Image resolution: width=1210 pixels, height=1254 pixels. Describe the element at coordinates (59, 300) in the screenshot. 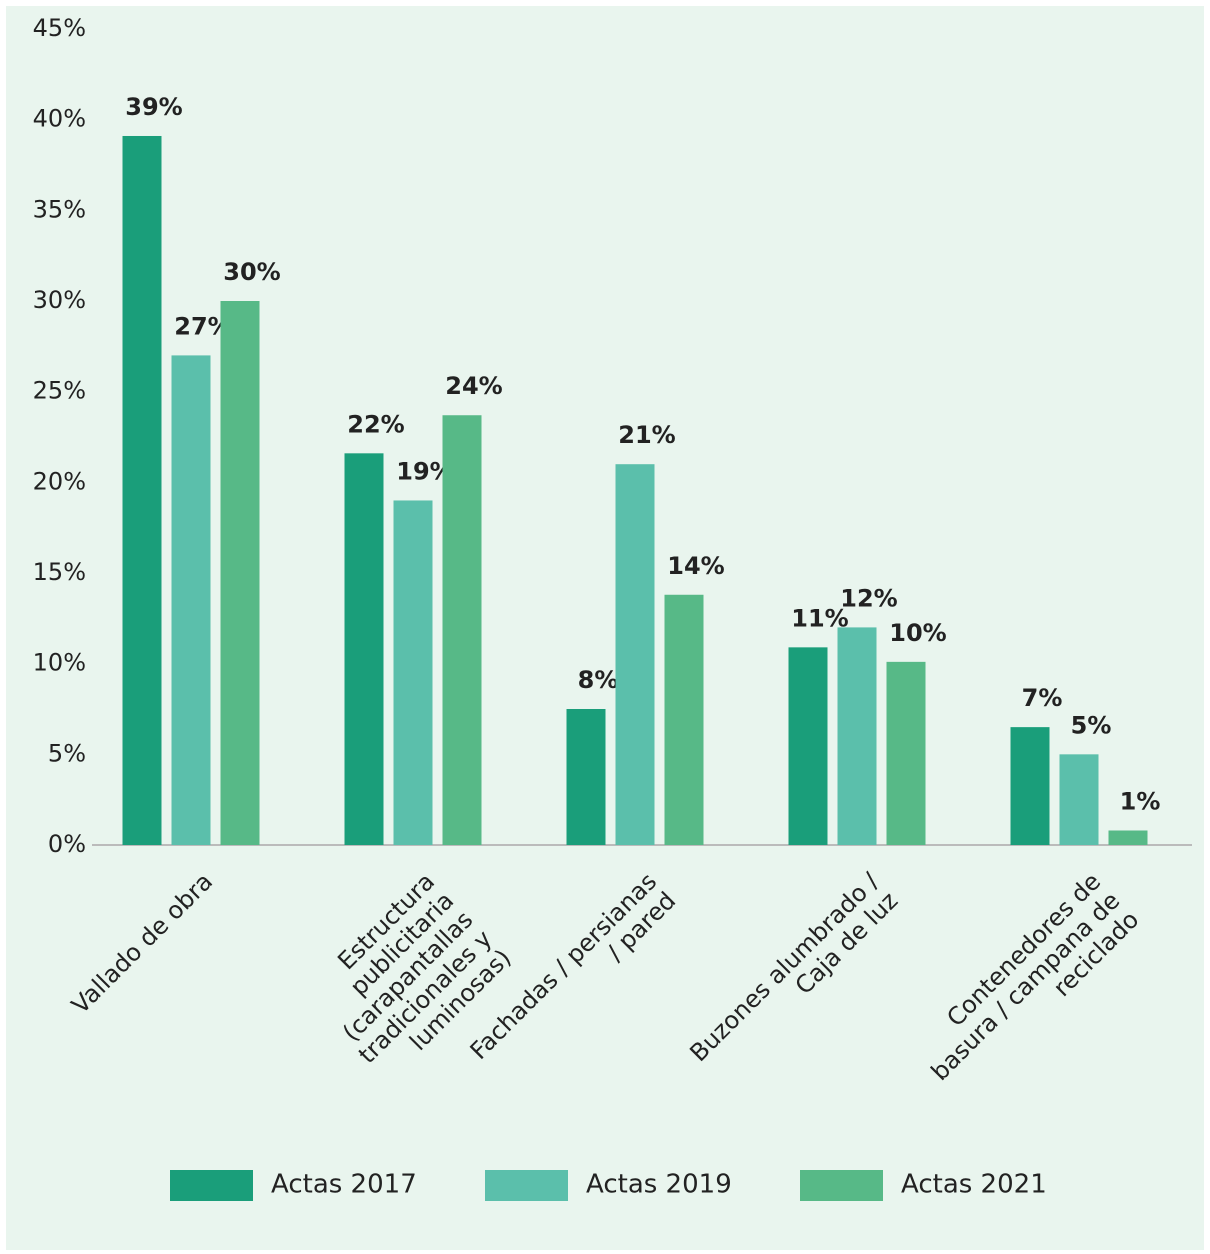

I see `y-tick-label: 30%` at that location.